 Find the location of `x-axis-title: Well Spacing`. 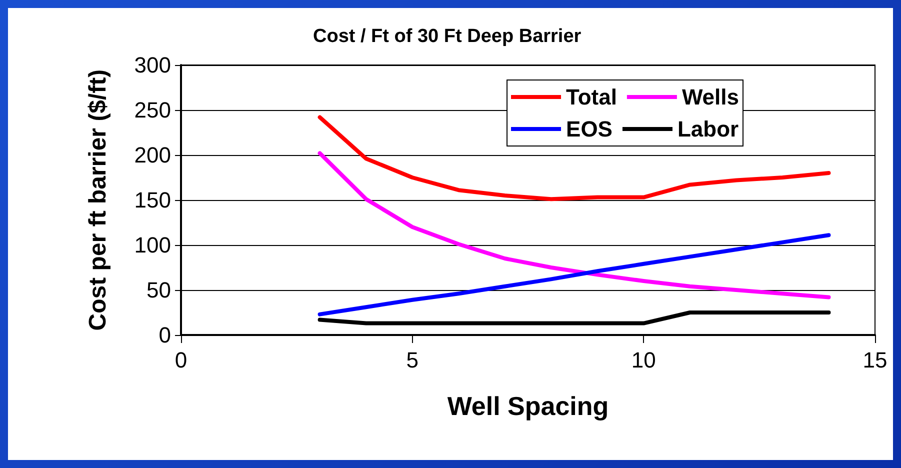

x-axis-title: Well Spacing is located at coordinates (528, 406).